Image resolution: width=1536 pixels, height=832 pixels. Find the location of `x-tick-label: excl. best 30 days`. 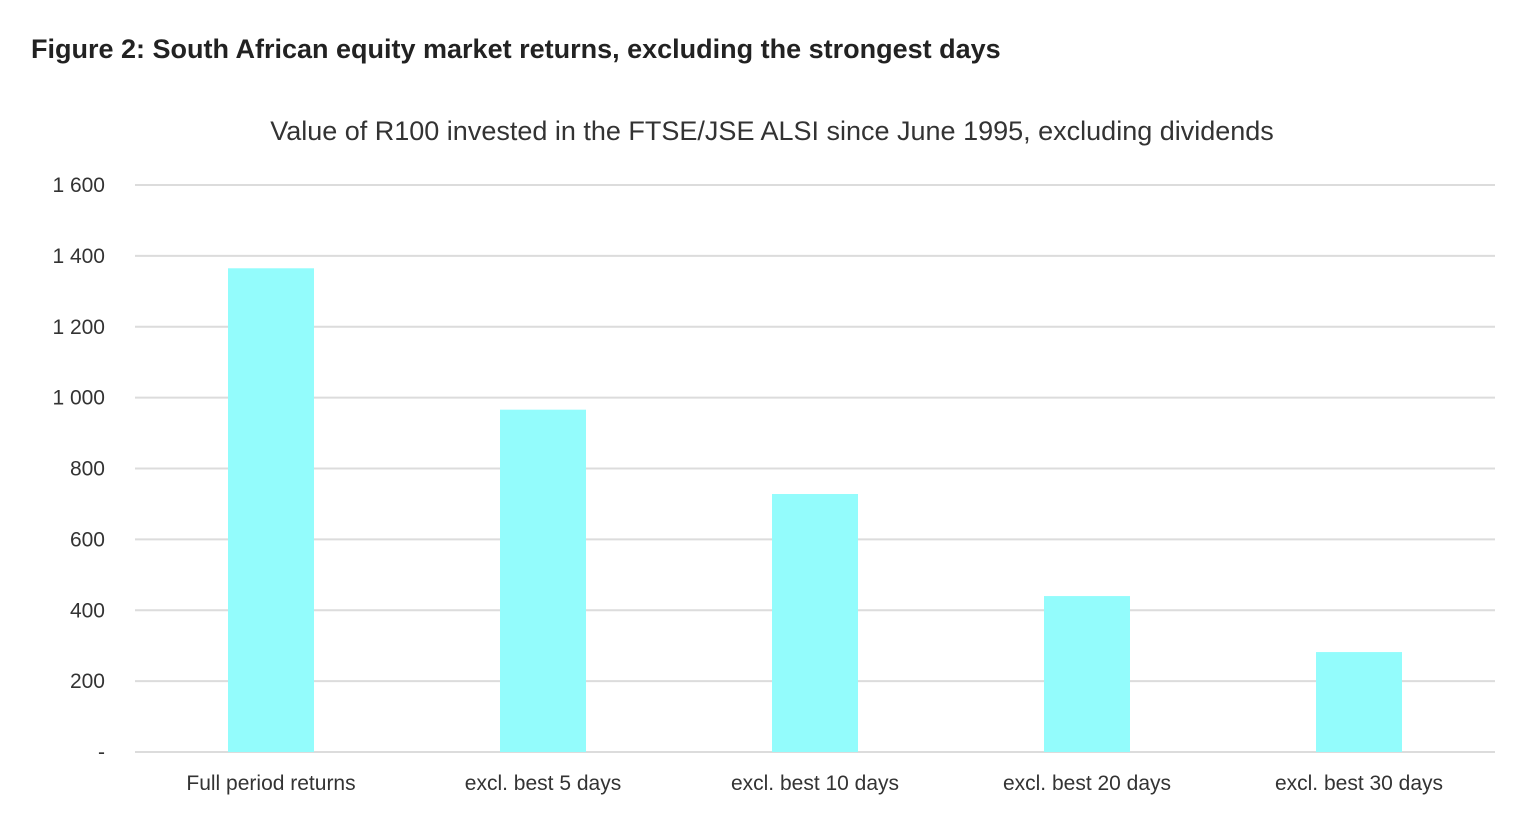

x-tick-label: excl. best 30 days is located at coordinates (1359, 783).